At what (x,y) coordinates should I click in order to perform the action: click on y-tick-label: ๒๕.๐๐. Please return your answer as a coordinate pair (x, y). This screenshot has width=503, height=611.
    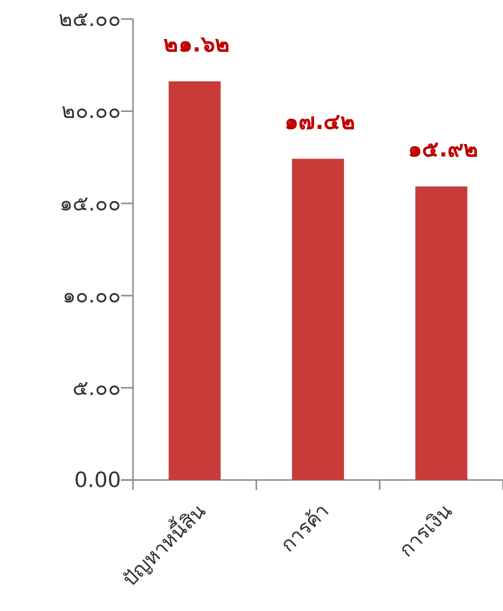
    Looking at the image, I should click on (89, 19).